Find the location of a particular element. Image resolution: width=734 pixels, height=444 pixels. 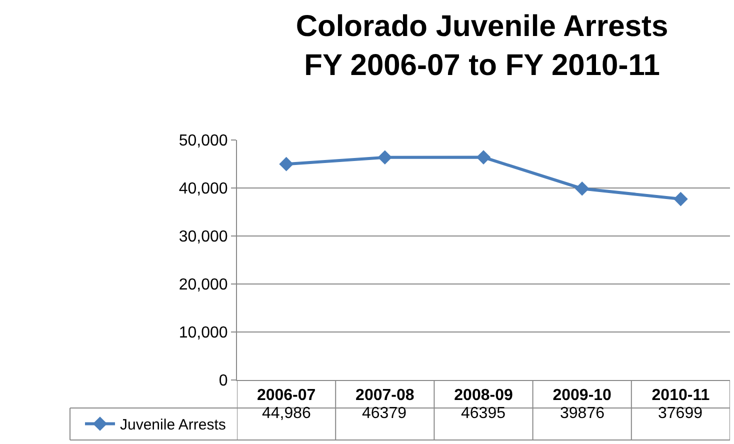

y-tick-label: 50,000 is located at coordinates (203, 141).